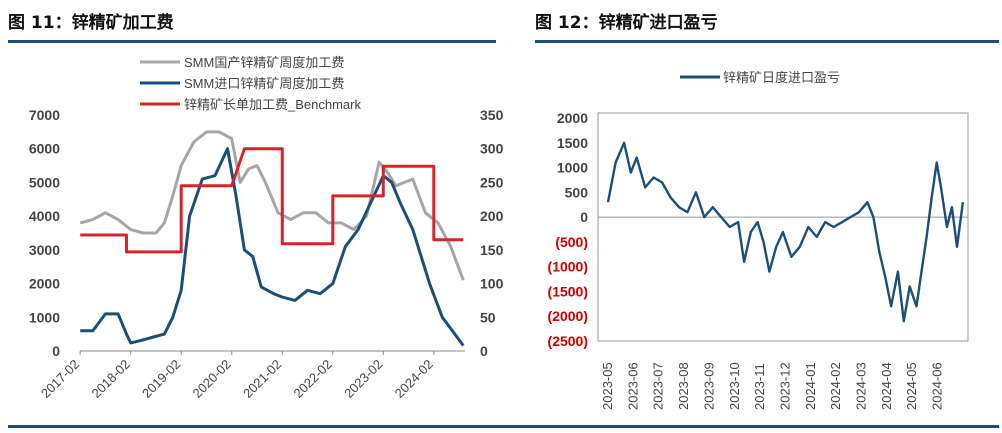 This screenshot has width=1002, height=433. I want to click on x-tick-label: 2023-05, so click(607, 386).